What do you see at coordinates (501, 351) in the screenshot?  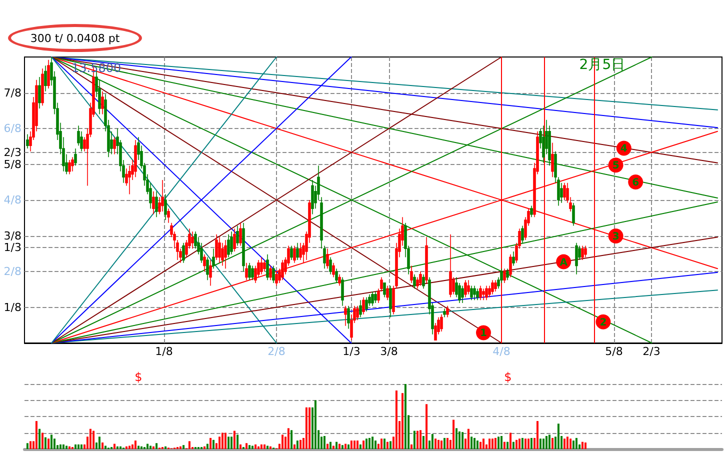 I see `x-tick-label: 4/8` at bounding box center [501, 351].